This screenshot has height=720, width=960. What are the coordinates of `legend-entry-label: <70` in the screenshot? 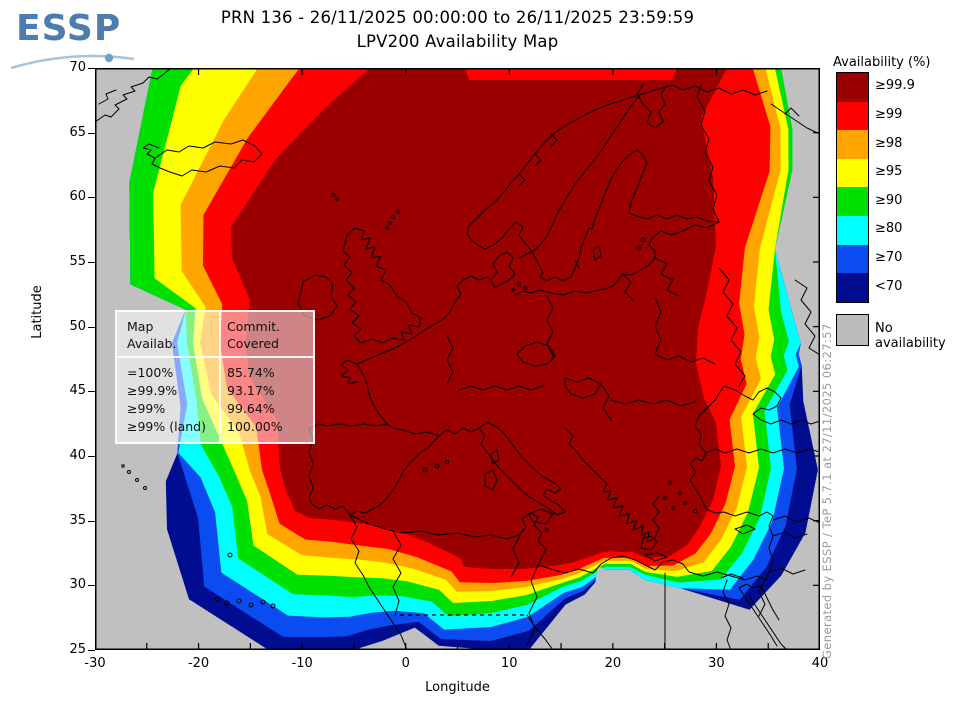 It's located at (889, 286).